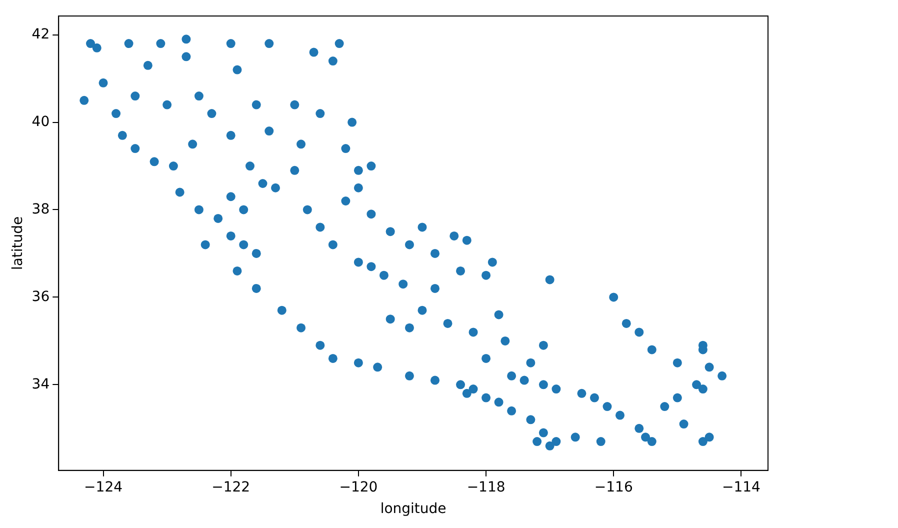  Describe the element at coordinates (41, 122) in the screenshot. I see `y-tick-label: 40` at that location.